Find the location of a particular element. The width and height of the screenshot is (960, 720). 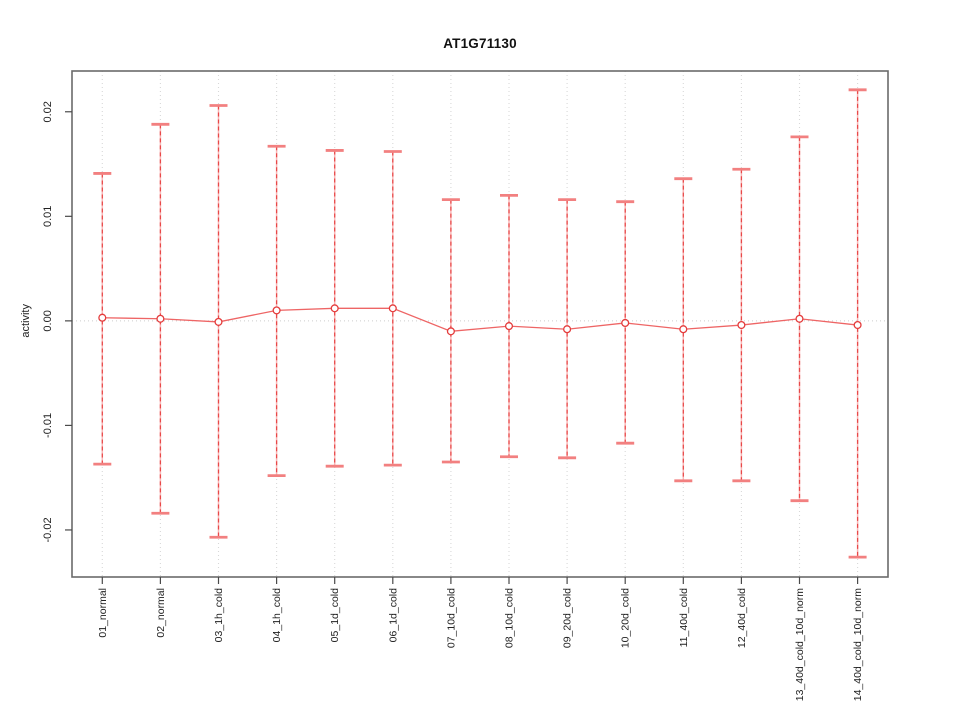

y-tick-label: 0.02 is located at coordinates (48, 111).